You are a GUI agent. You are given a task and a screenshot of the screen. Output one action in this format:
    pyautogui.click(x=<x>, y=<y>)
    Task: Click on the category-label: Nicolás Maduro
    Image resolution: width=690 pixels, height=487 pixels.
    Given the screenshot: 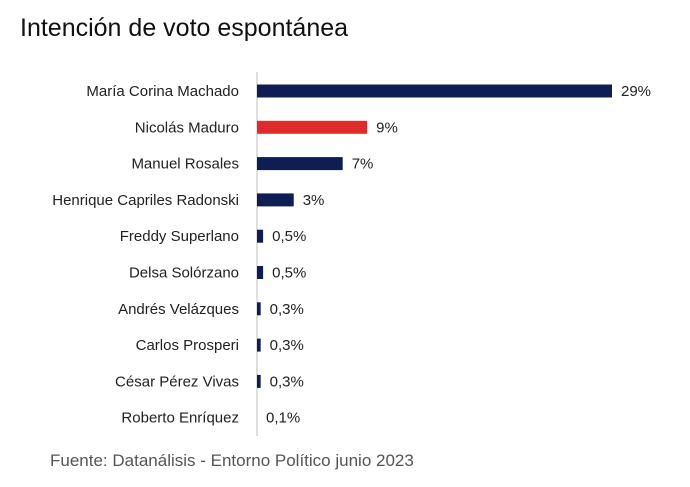 What is the action you would take?
    pyautogui.click(x=187, y=127)
    